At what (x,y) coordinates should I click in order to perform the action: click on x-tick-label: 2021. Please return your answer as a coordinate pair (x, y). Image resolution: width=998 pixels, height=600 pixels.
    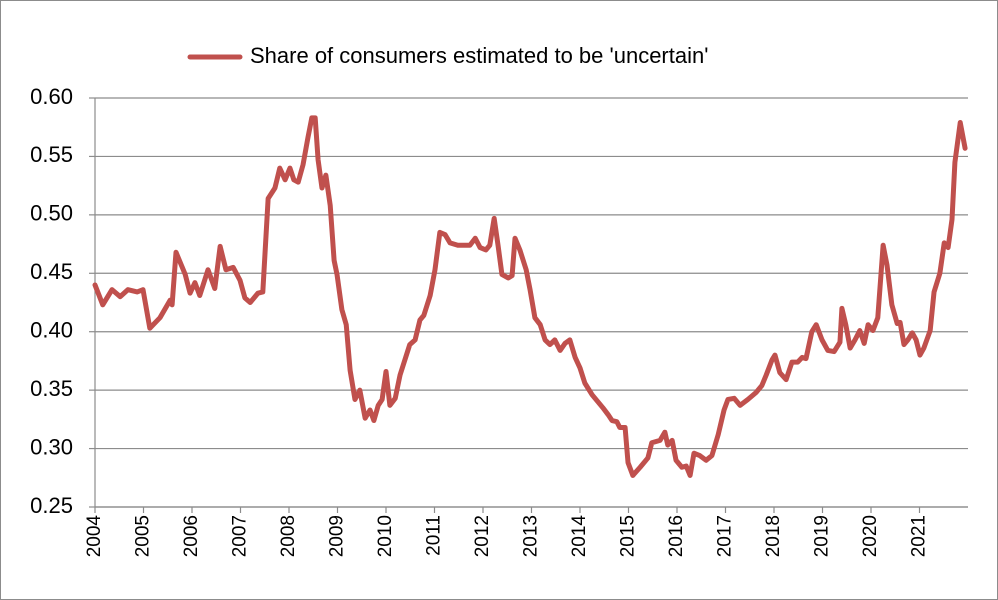
    Looking at the image, I should click on (919, 536).